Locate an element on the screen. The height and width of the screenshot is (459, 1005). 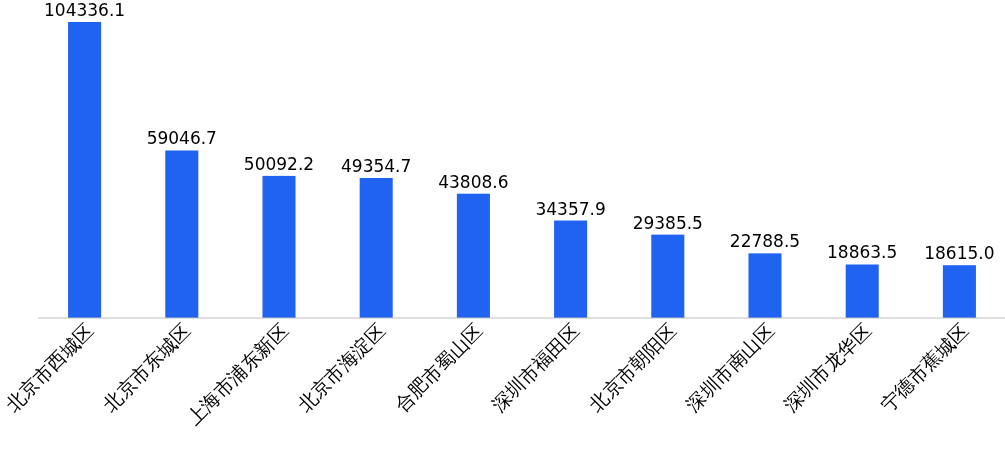
x-tick-label: 合肥市蜀山区 is located at coordinates (438, 367).